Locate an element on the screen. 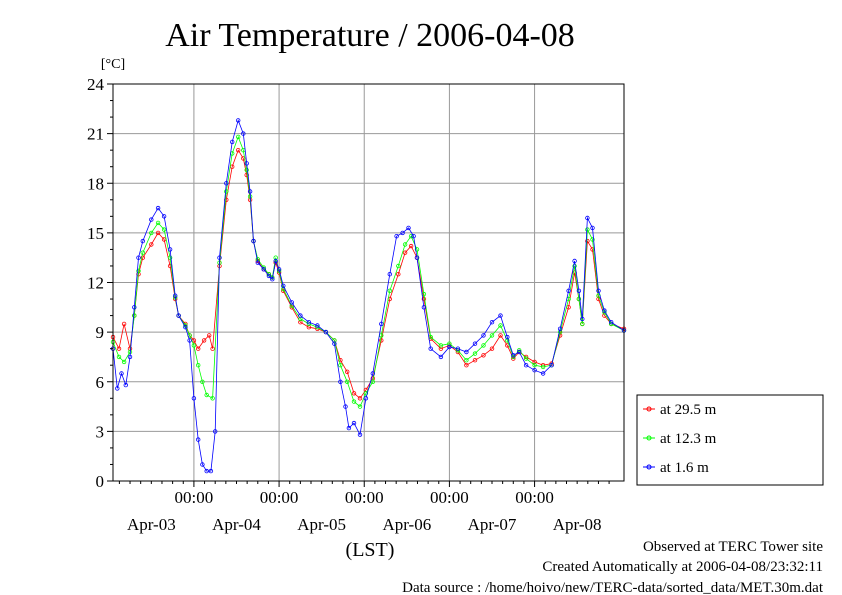 The image size is (842, 595). x-date-label: Apr-07 is located at coordinates (492, 524).